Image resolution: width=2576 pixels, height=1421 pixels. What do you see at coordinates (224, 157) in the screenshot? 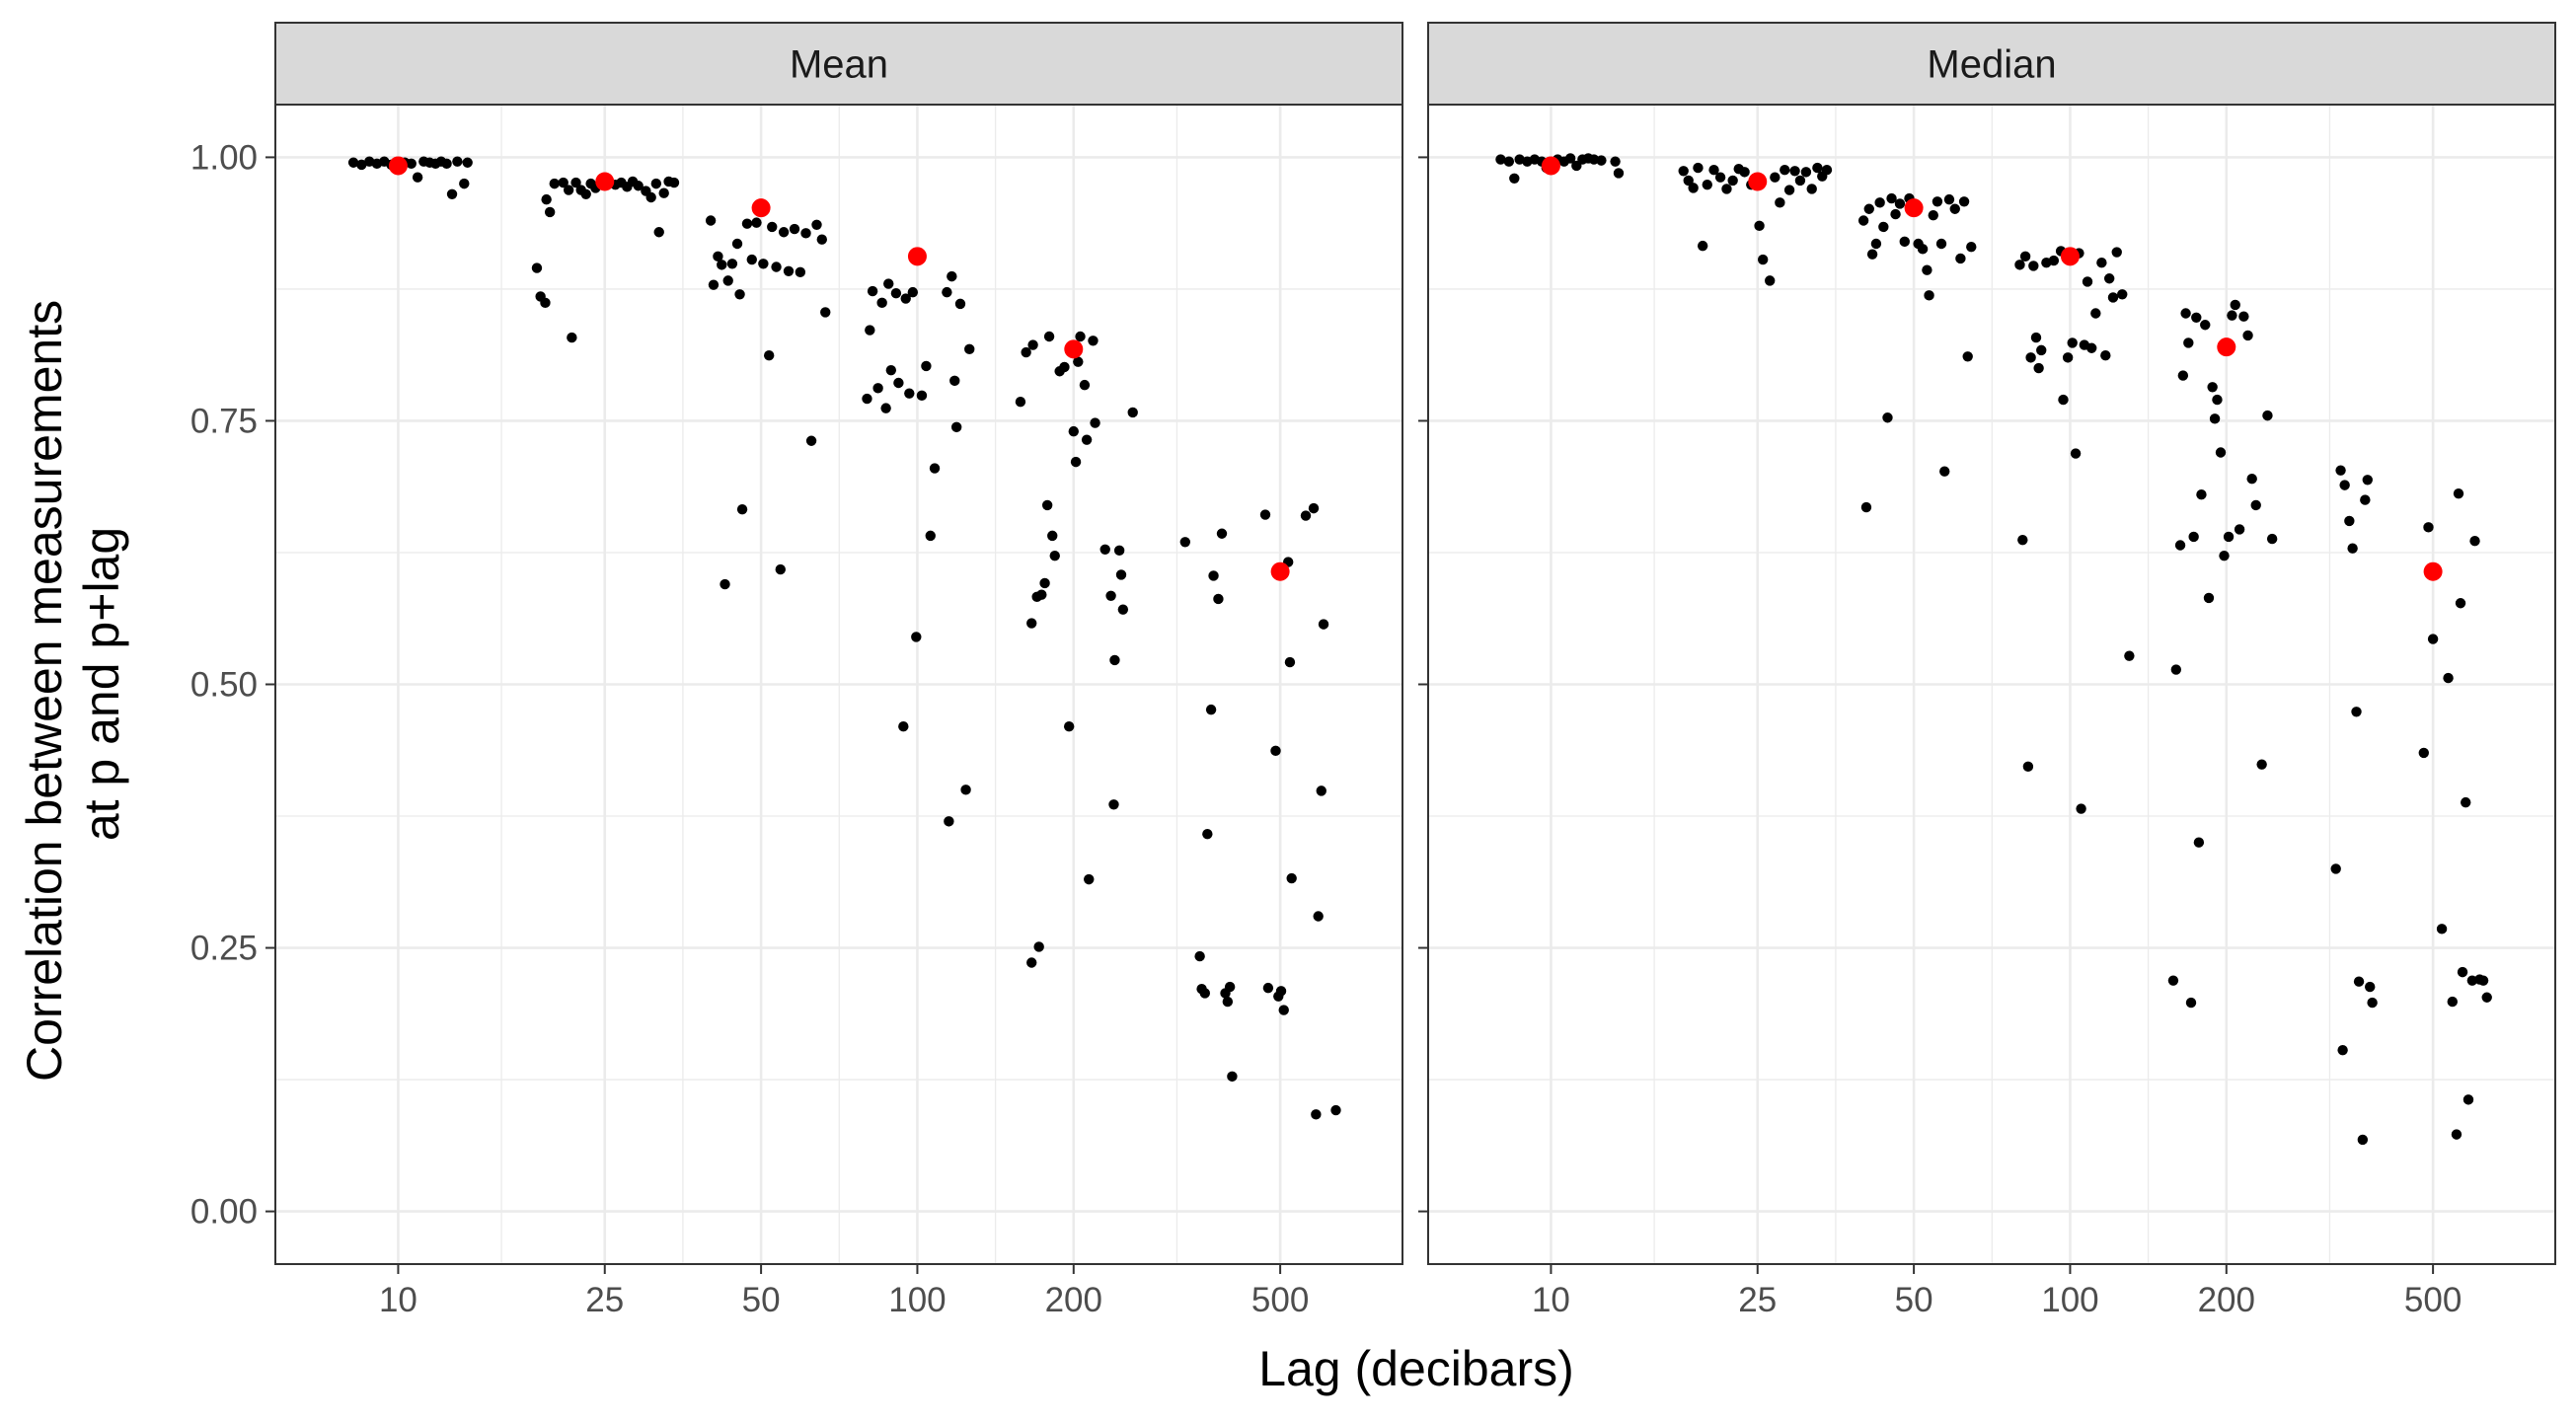
I see `y-tick-label: 1.00` at bounding box center [224, 157].